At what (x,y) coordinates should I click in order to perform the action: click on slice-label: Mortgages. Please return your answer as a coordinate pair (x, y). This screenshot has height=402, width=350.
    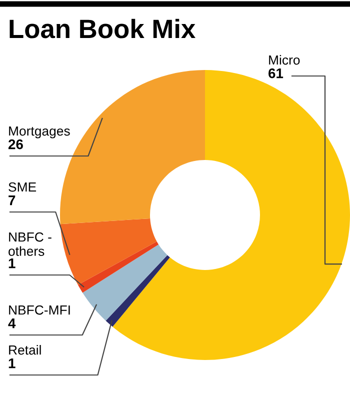
    Looking at the image, I should click on (39, 132).